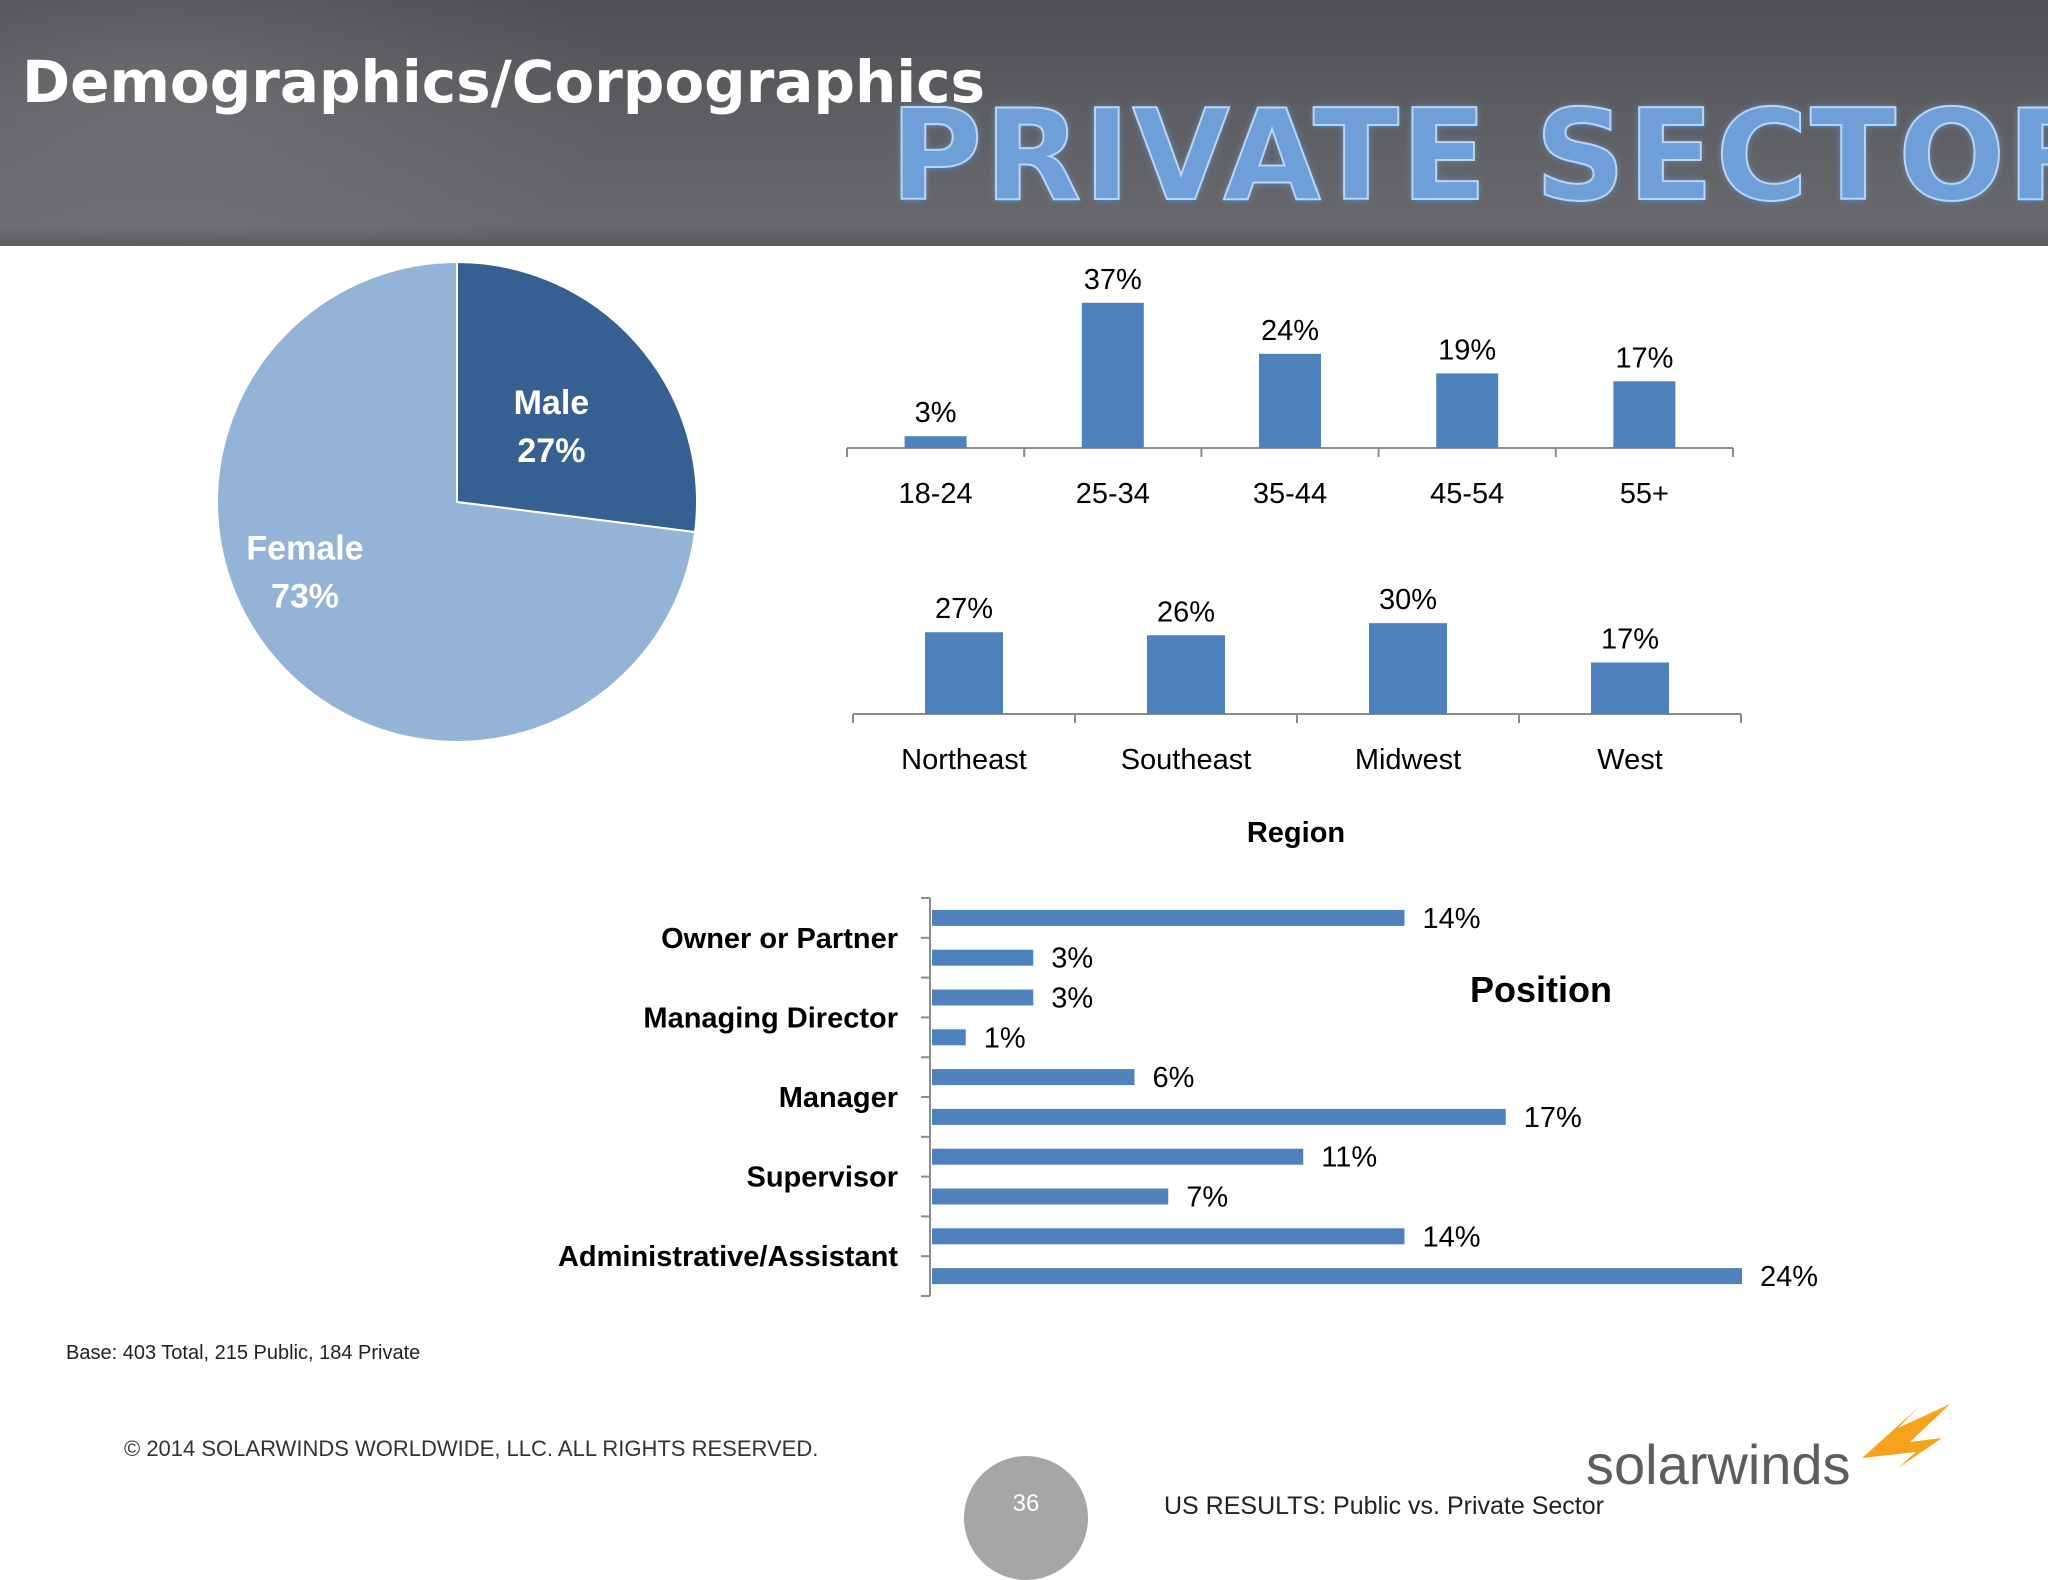  What do you see at coordinates (1553, 1118) in the screenshot?
I see `position-value-label: 17%` at bounding box center [1553, 1118].